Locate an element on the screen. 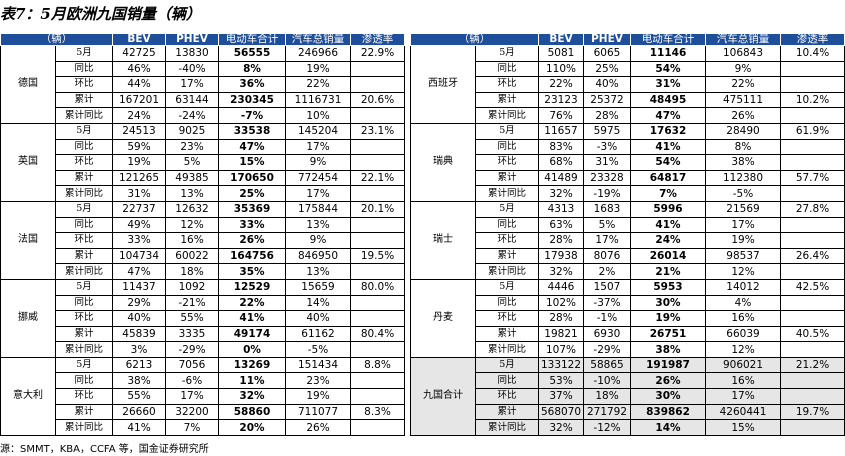  row-label: 累计同比 is located at coordinates (507, 349).